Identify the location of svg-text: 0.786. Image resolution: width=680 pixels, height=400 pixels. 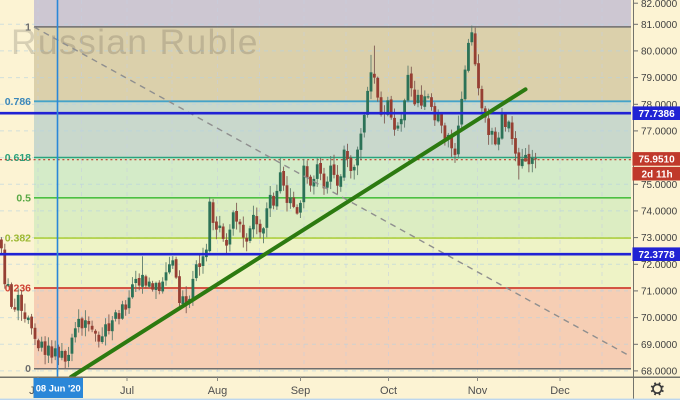
(18, 102).